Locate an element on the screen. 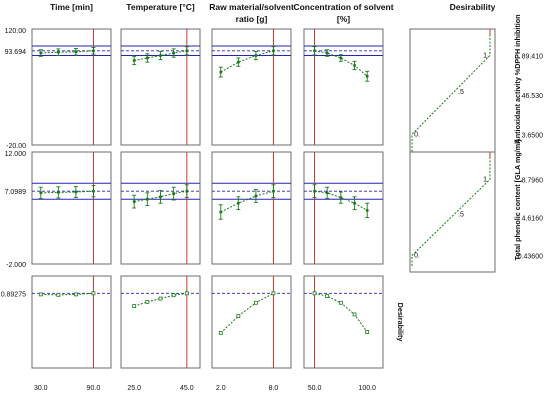 The width and height of the screenshot is (550, 401). factor-title: Time [min] is located at coordinates (71, 7).